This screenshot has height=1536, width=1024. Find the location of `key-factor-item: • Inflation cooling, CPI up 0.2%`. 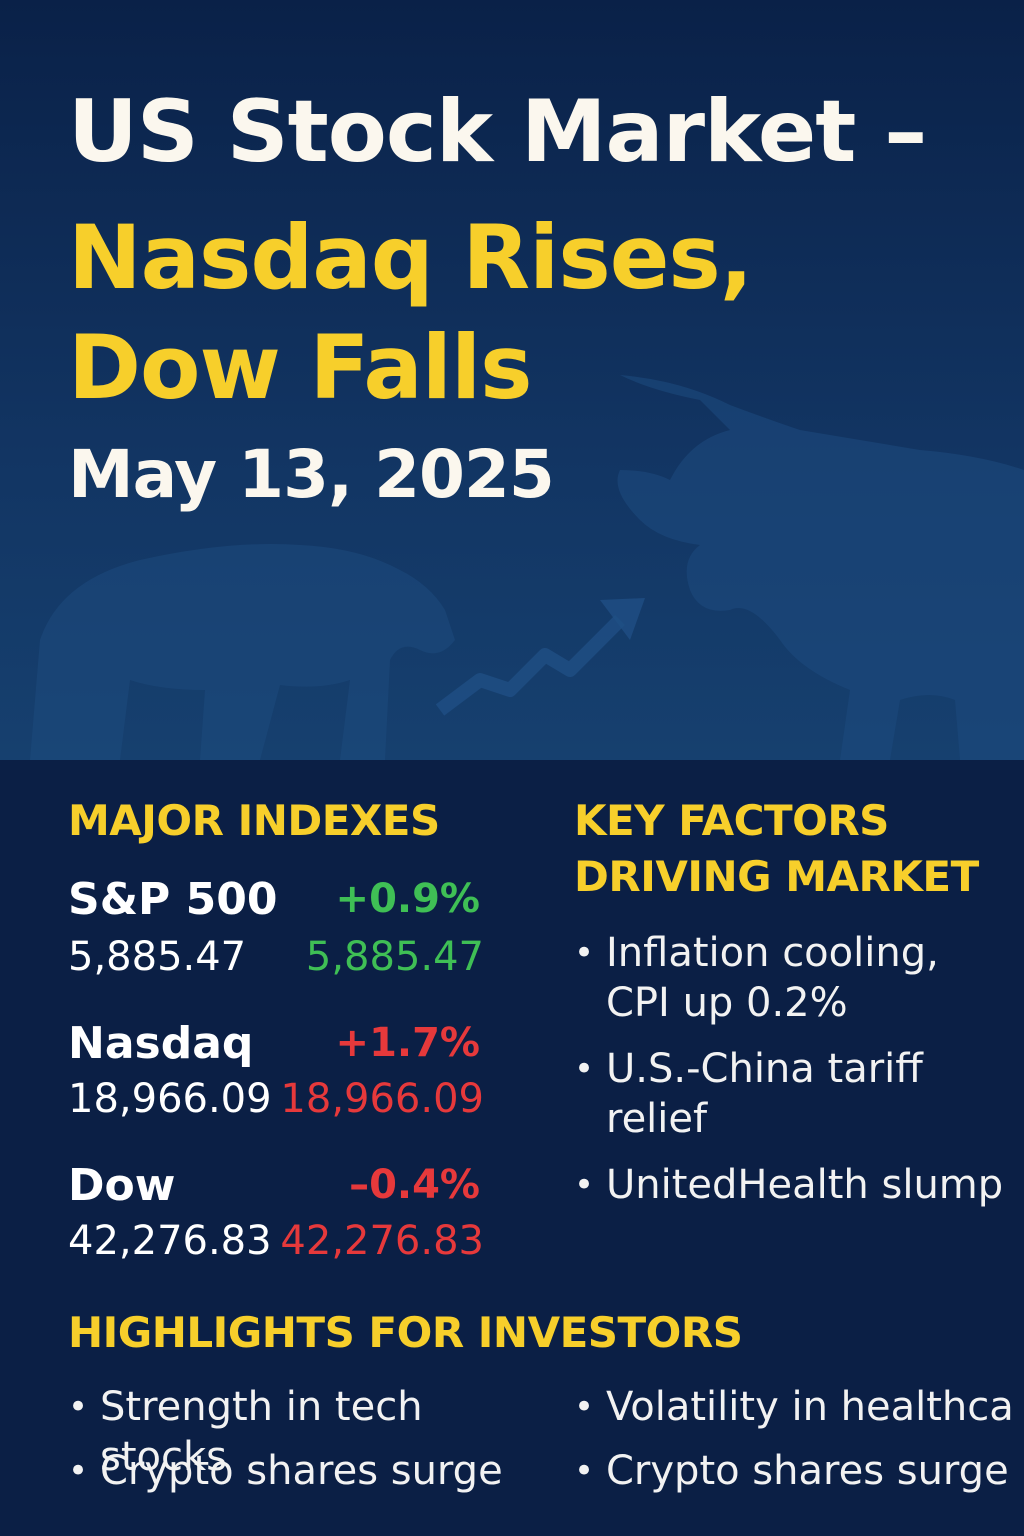

key-factor-item: • Inflation cooling, CPI up 0.2% is located at coordinates (784, 978).